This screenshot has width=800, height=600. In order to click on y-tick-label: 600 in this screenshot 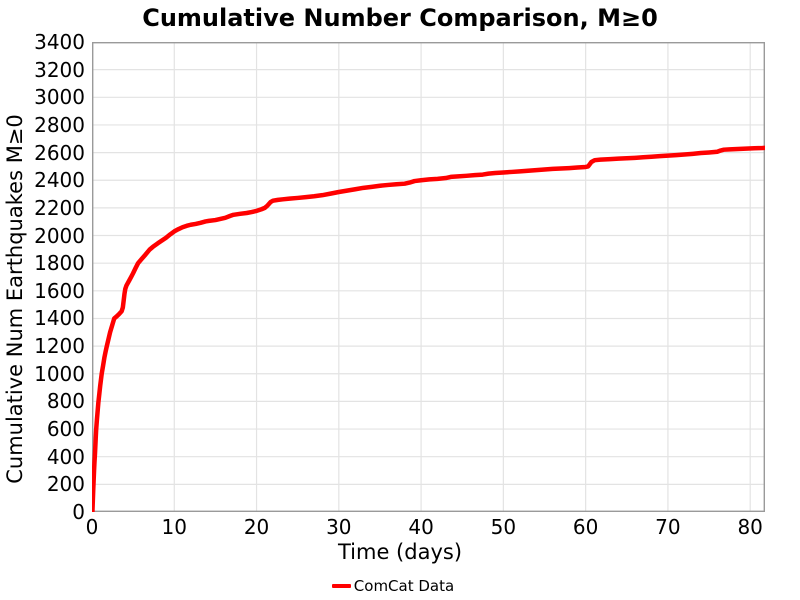, I will do `click(65, 429)`.